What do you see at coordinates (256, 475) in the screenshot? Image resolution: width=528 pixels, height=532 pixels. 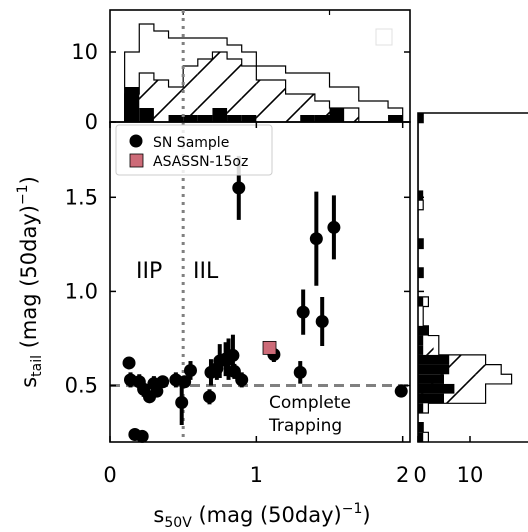 I see `x-tick-label: 1` at bounding box center [256, 475].